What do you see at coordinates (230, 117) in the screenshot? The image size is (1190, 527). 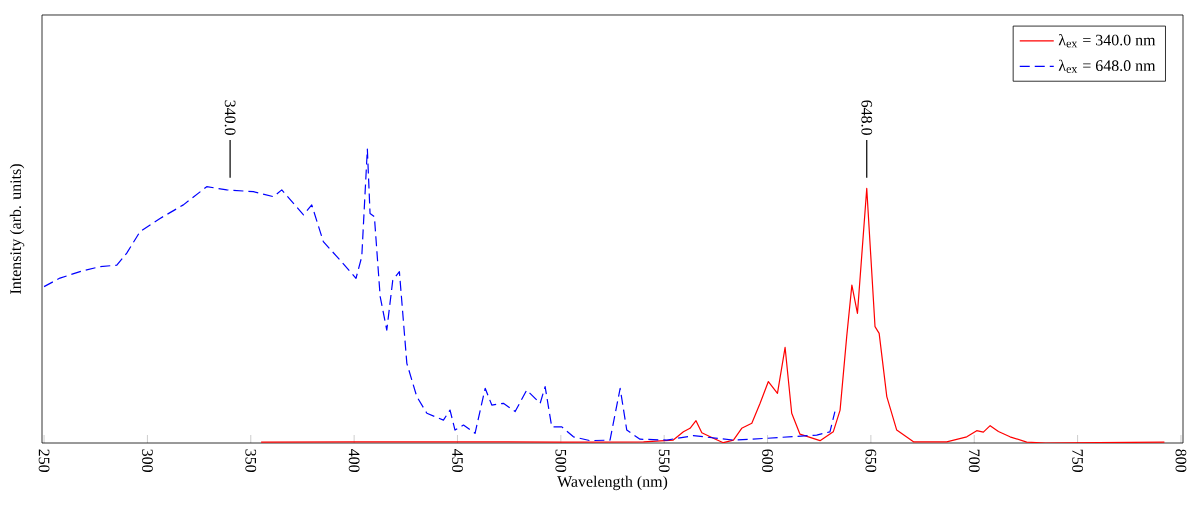 I see `ref-line-label: 340.0` at bounding box center [230, 117].